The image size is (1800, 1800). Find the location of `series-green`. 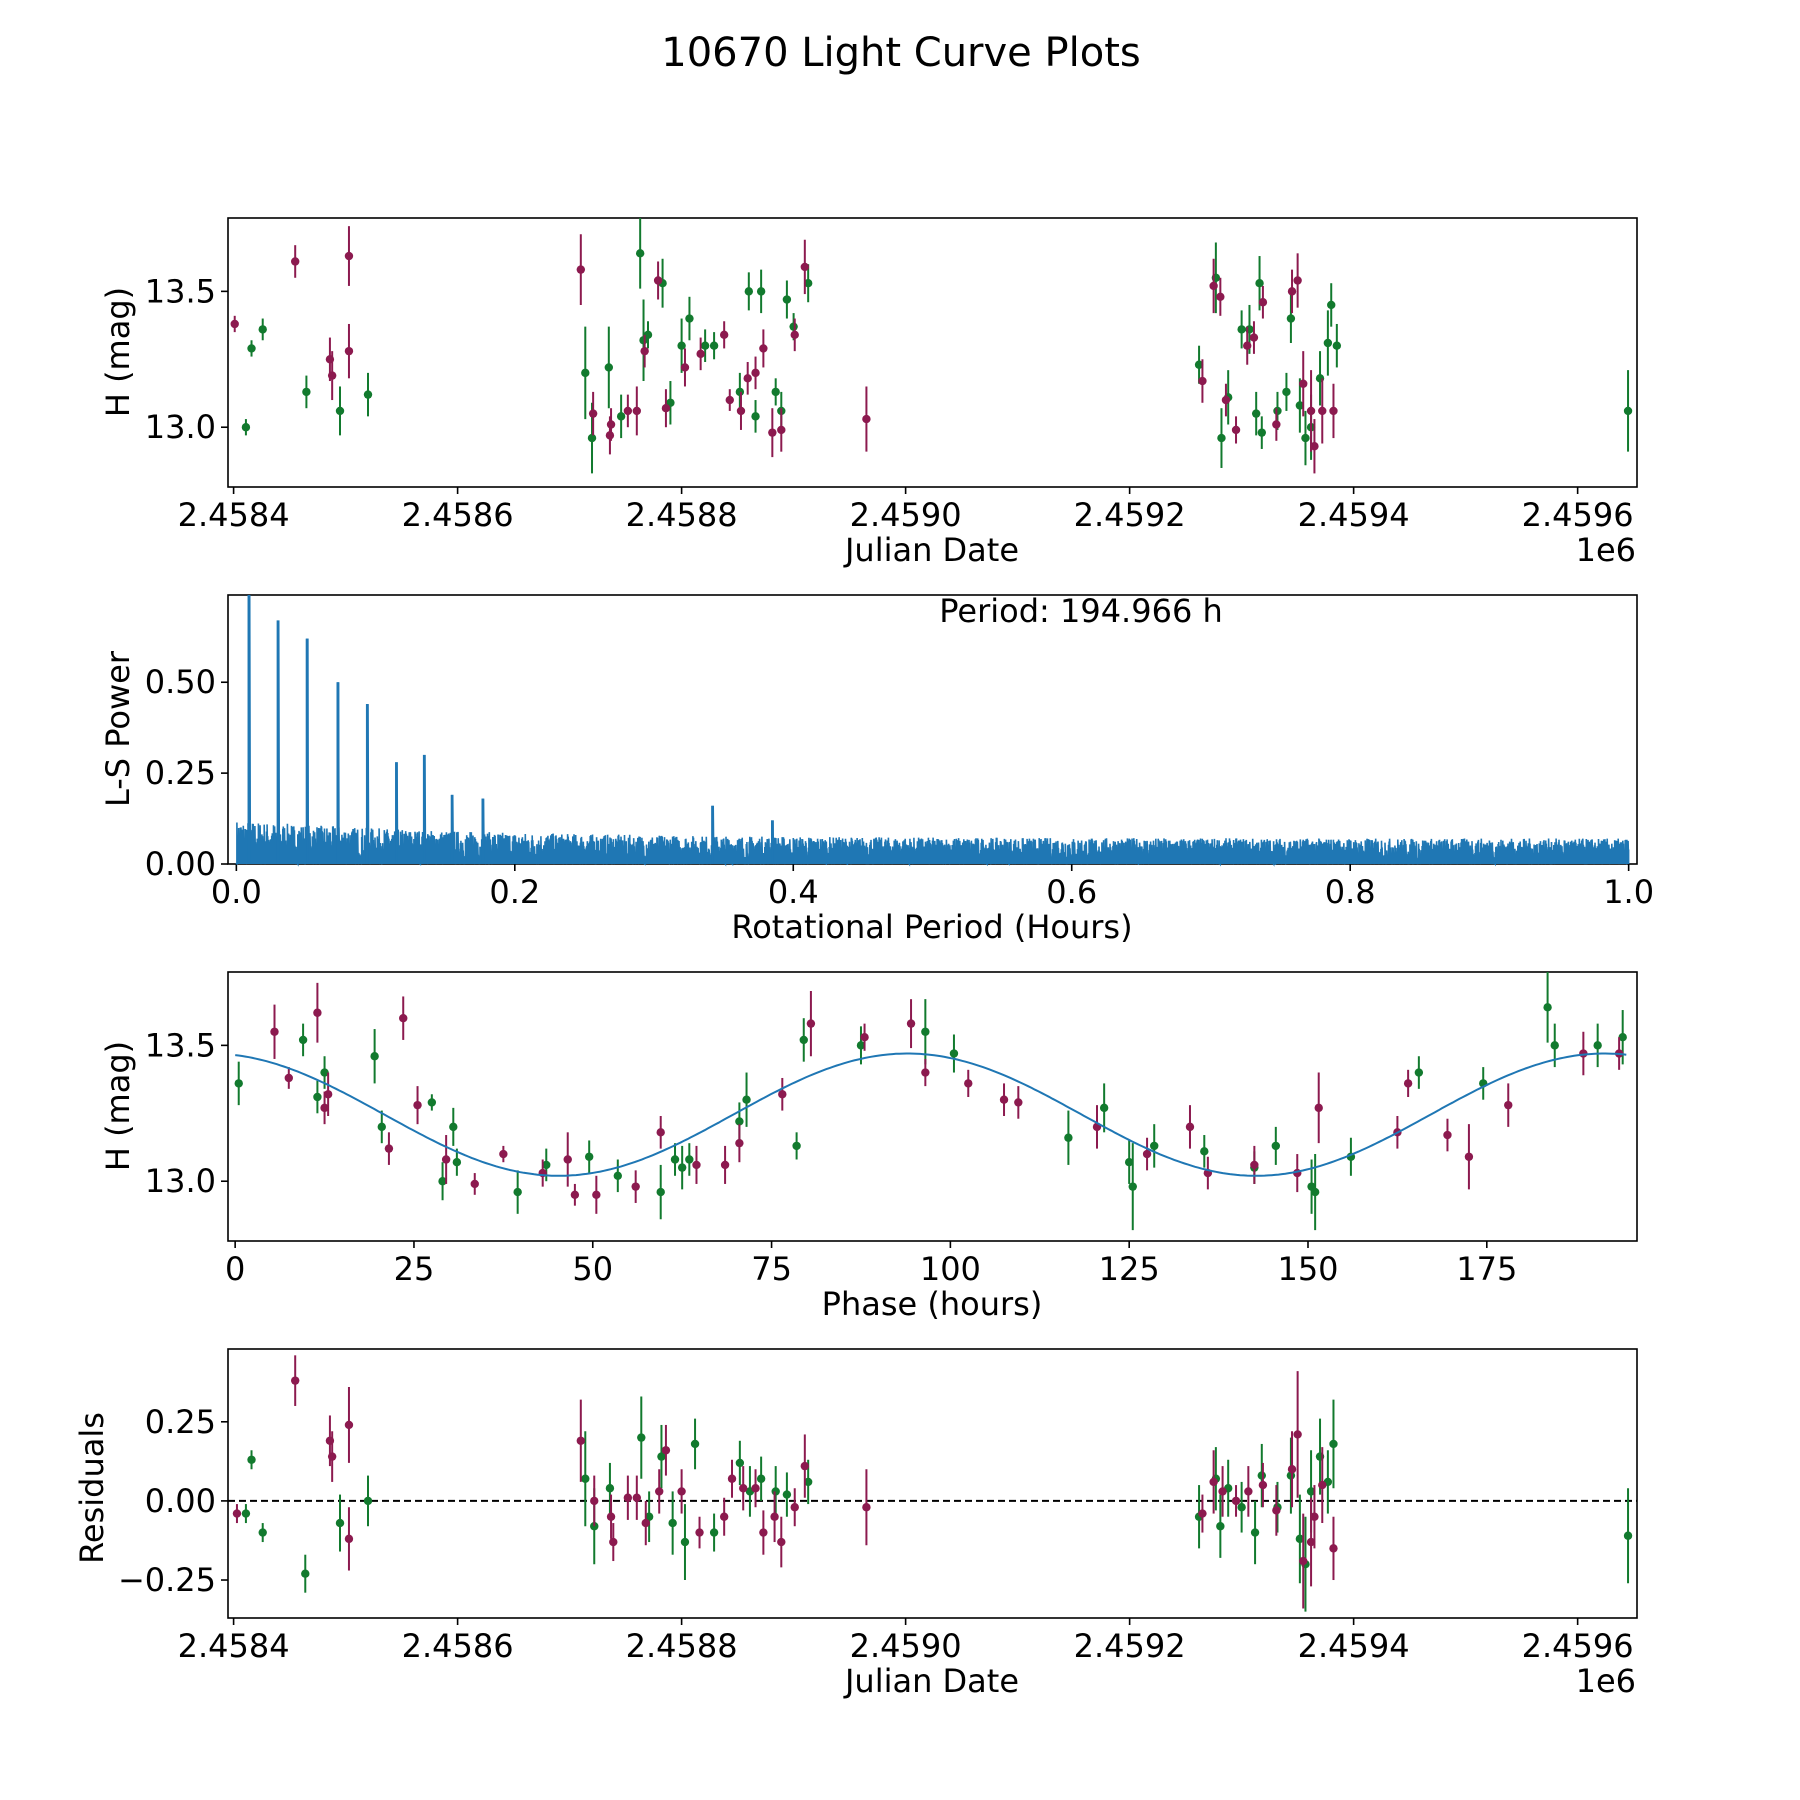

series-green is located at coordinates (937, 1504).